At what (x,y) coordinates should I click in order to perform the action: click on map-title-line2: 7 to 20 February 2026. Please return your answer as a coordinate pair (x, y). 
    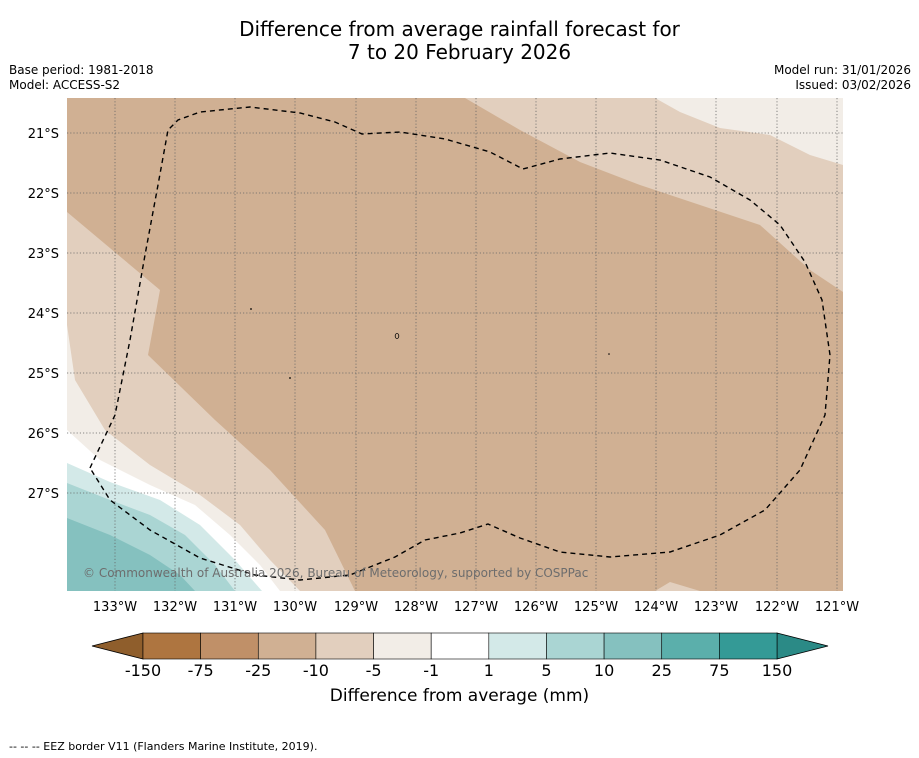
    Looking at the image, I should click on (459, 52).